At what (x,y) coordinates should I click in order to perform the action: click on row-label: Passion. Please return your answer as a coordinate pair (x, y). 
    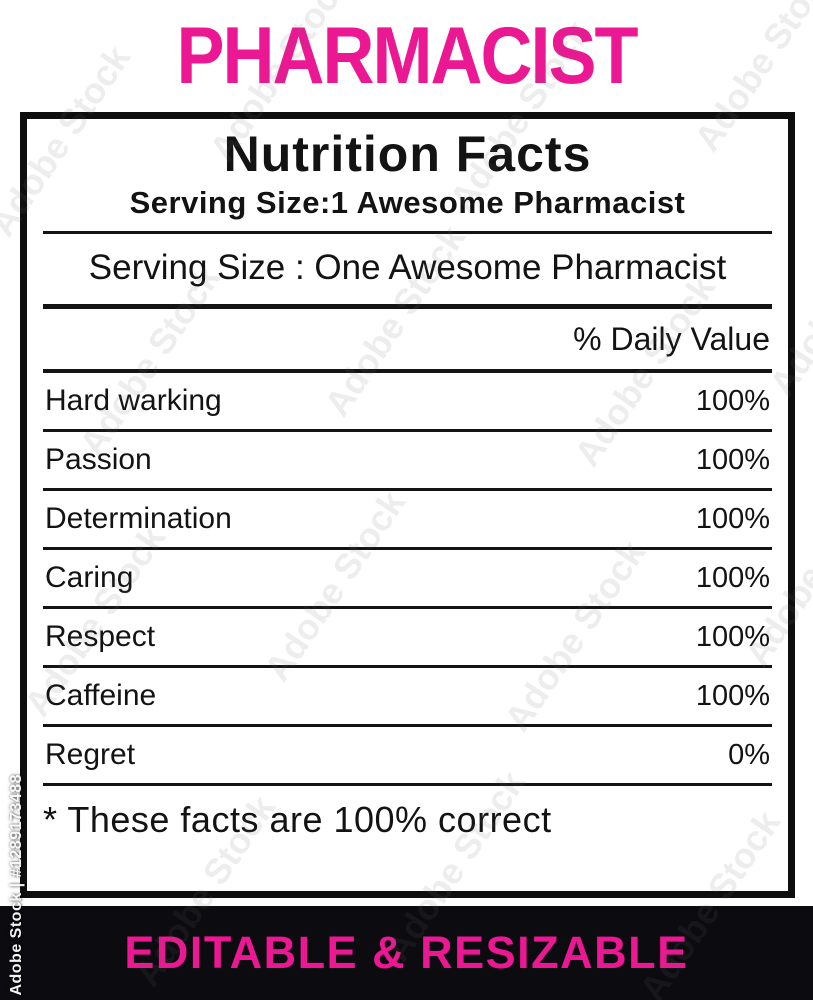
    Looking at the image, I should click on (98, 459).